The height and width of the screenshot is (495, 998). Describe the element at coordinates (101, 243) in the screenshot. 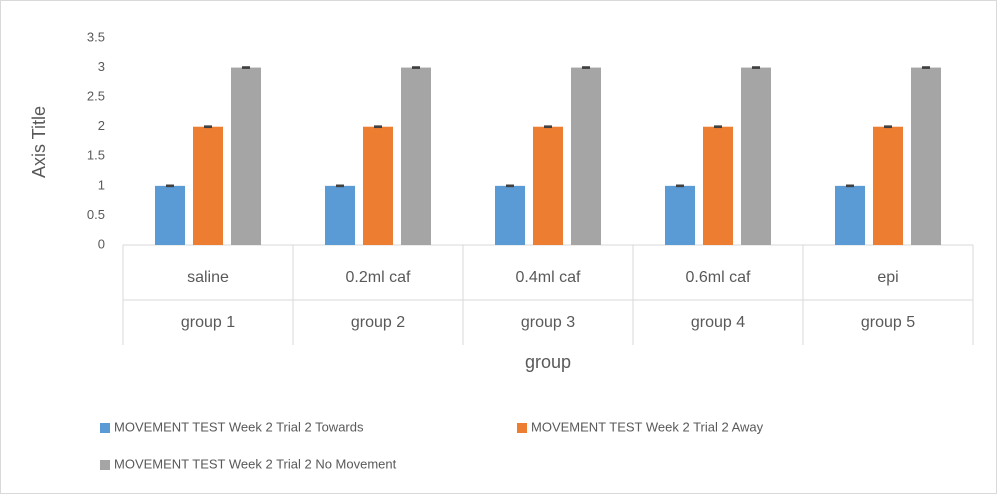

I see `y-tick-label: 0` at that location.